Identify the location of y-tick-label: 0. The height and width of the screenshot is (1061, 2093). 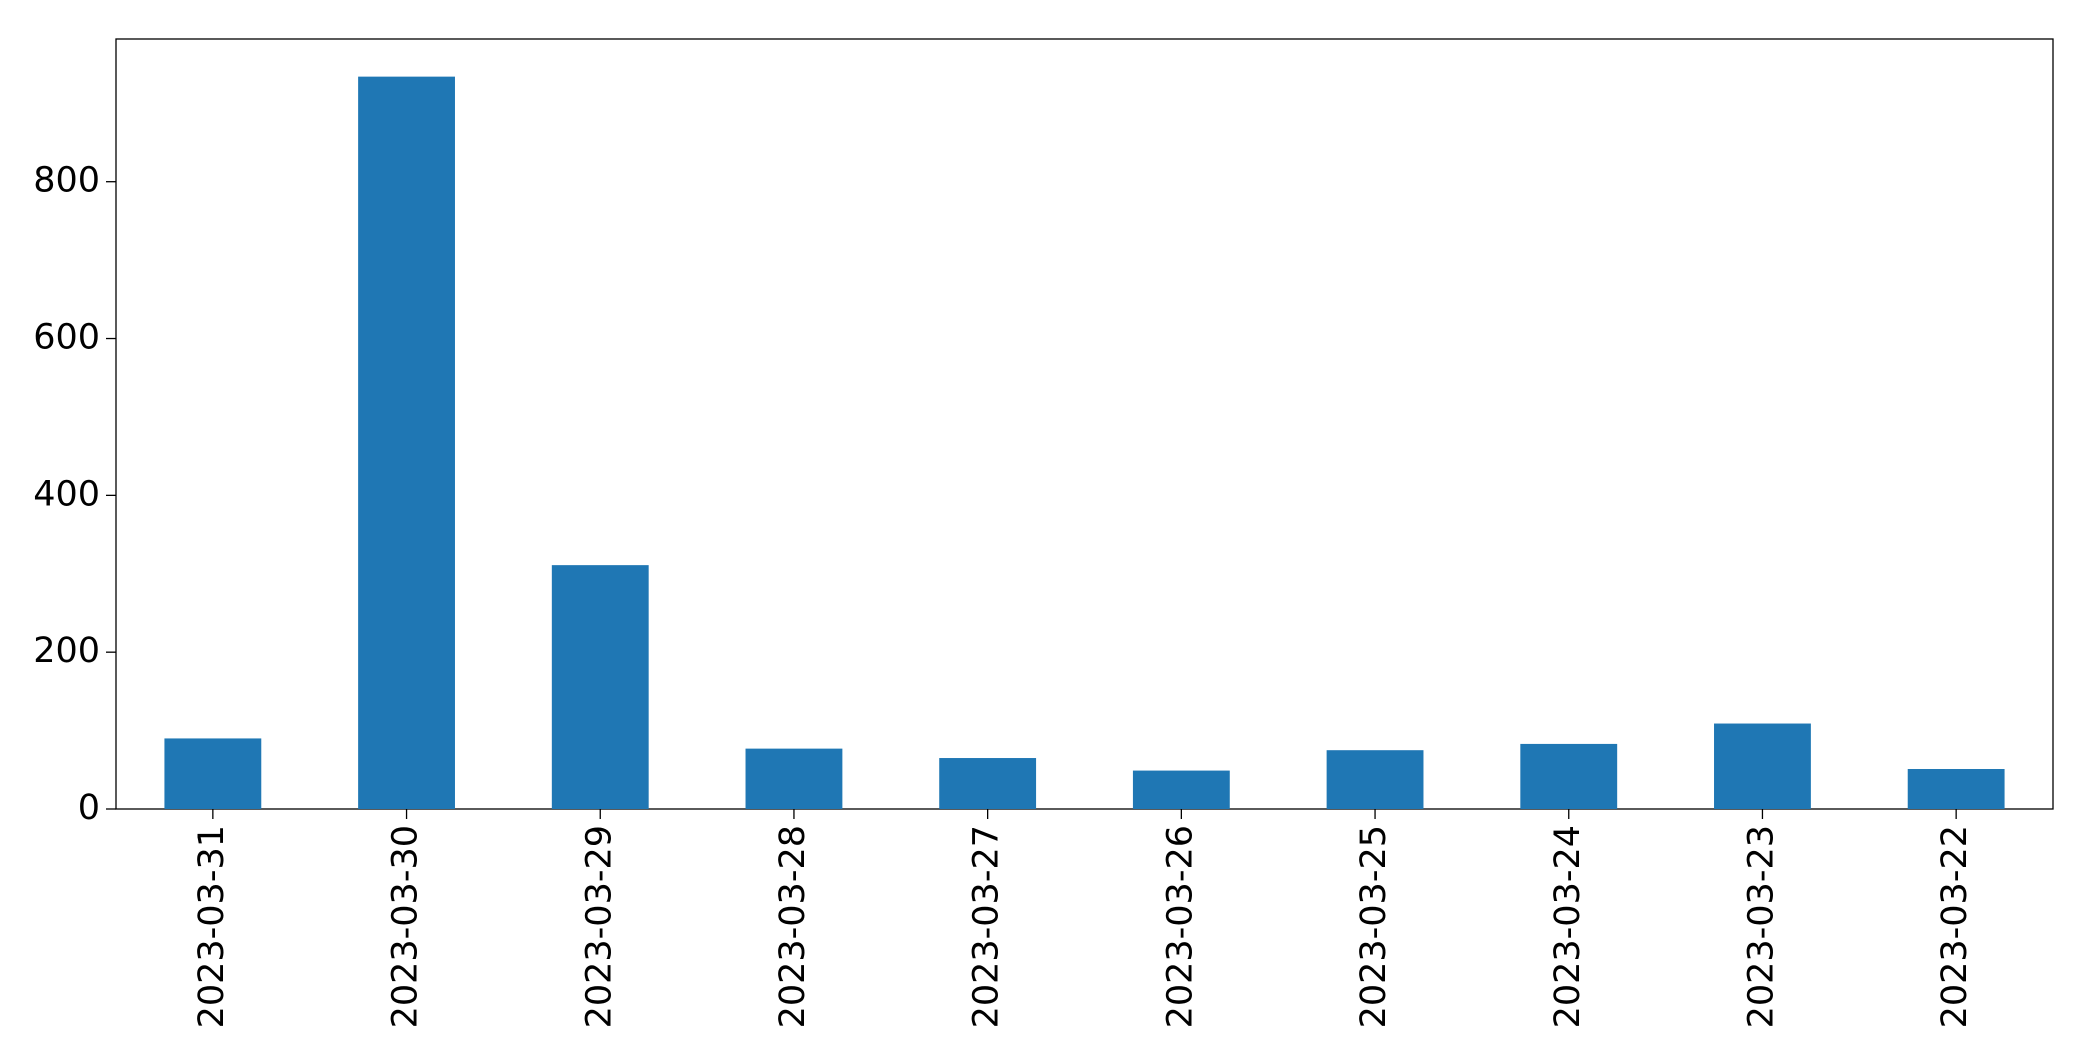
(89, 808).